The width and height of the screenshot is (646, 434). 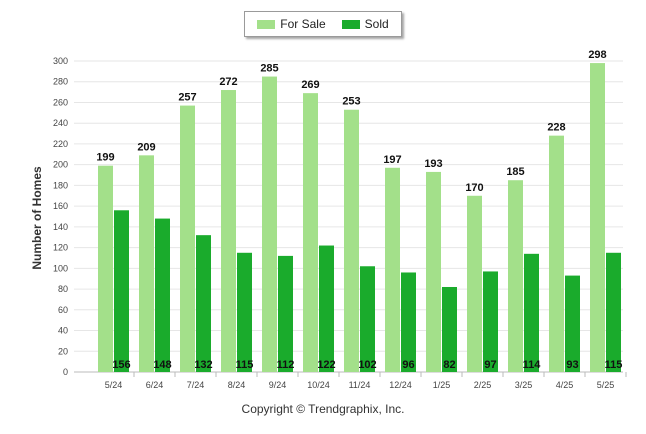 I want to click on legend-label-for-sale: For Sale, so click(x=303, y=24).